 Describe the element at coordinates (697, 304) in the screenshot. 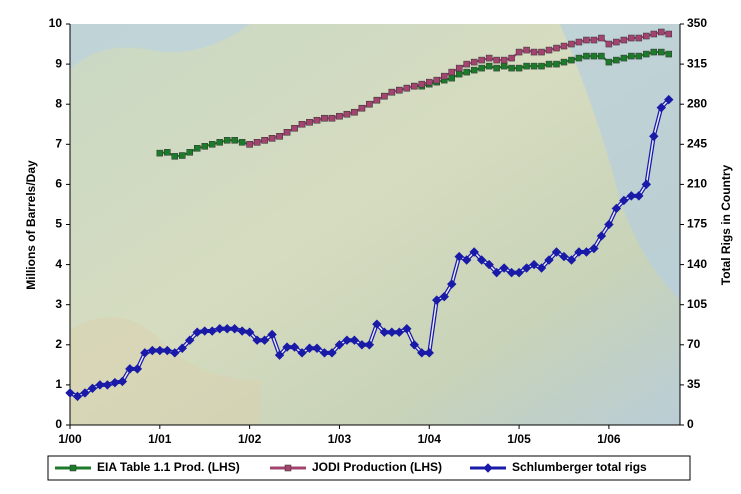

I see `y2-tick-label: 105` at that location.